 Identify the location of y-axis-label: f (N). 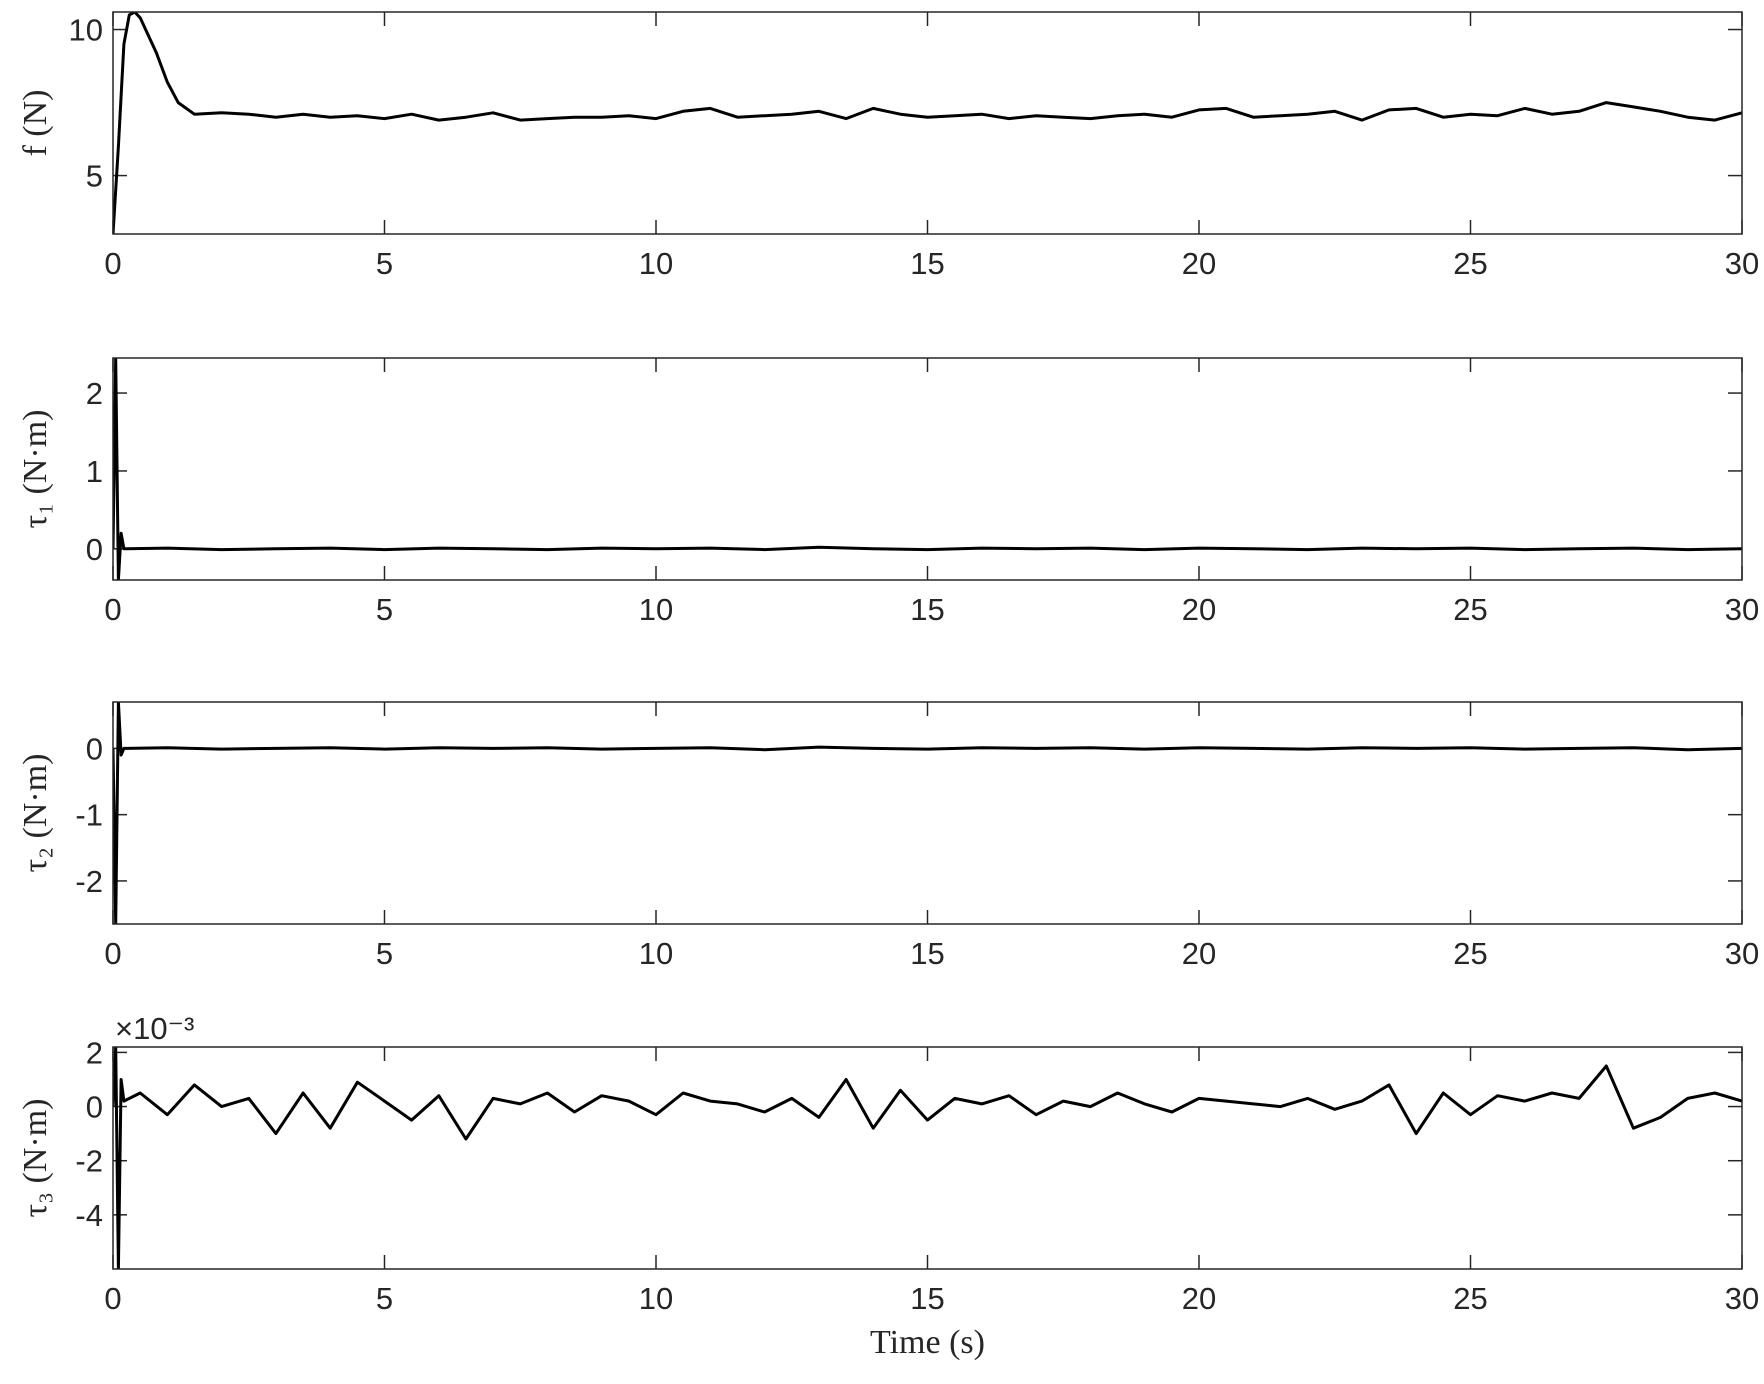
(35, 122).